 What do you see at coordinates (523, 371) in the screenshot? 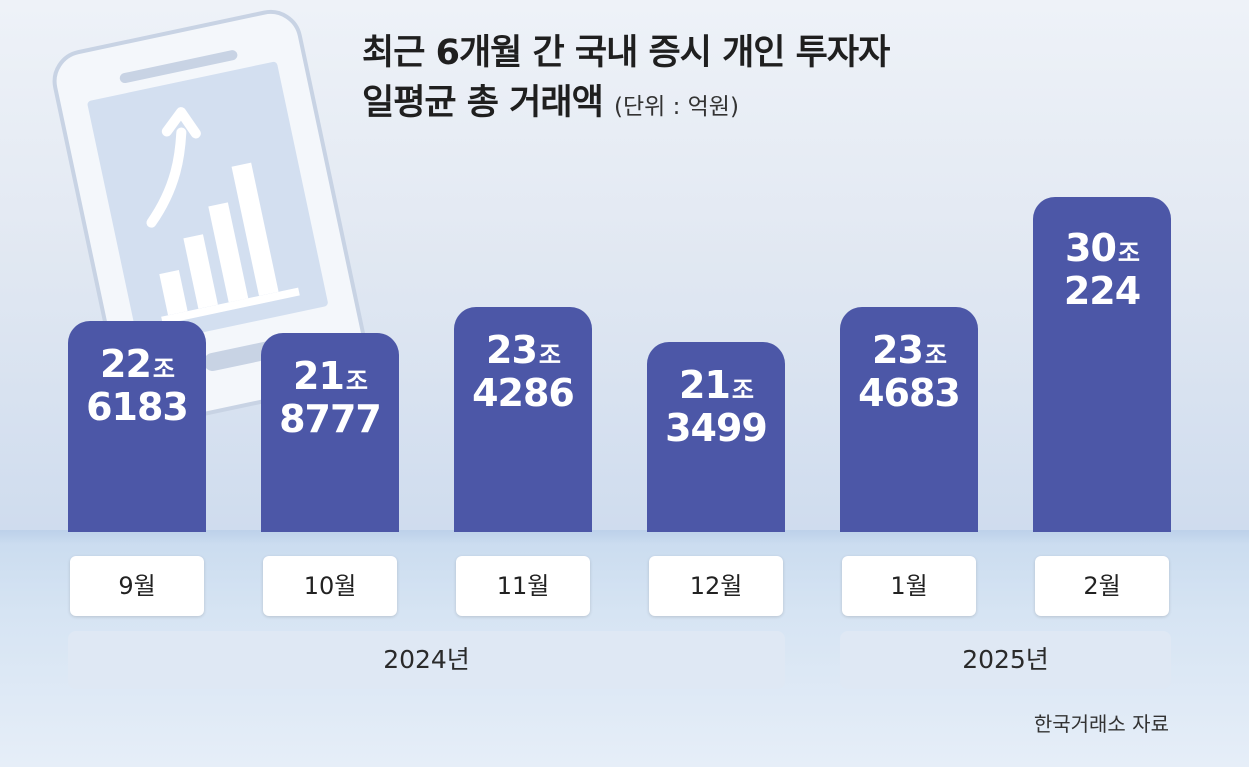
I see `bar-value-label: 23조 4286` at bounding box center [523, 371].